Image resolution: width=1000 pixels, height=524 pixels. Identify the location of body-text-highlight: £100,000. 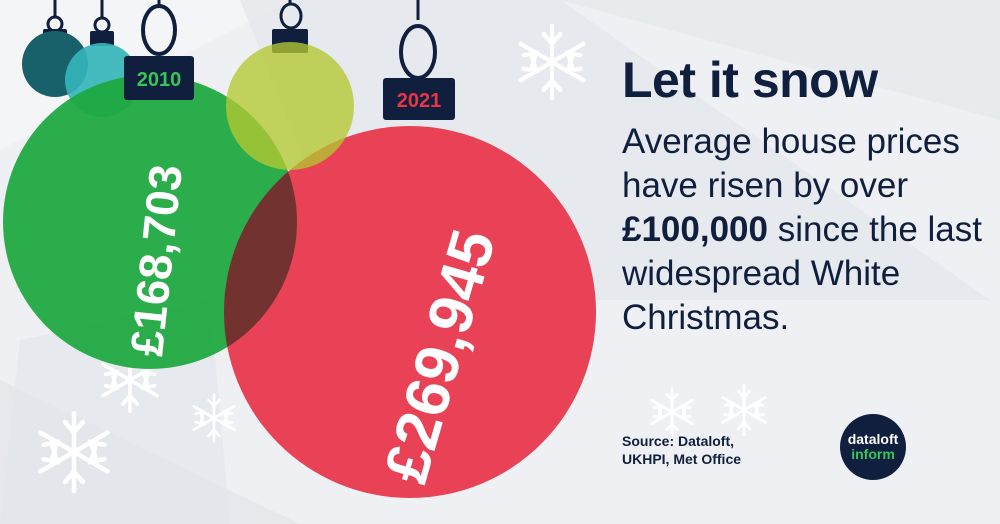
(695, 229).